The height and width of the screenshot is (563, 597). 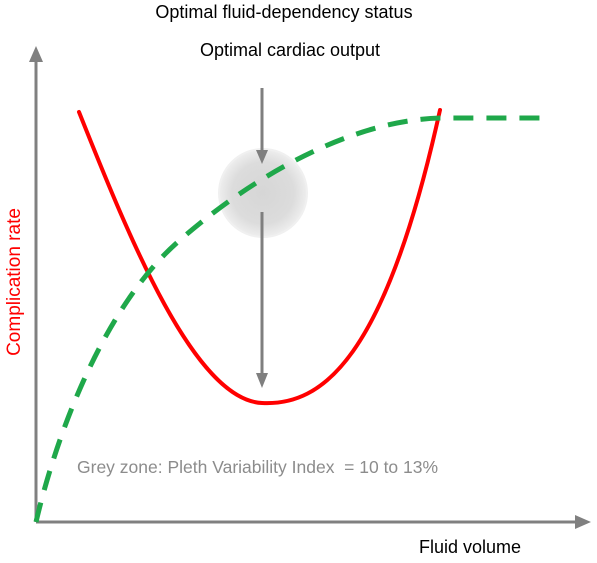 I want to click on y-axis-arrowhead, so click(x=36, y=54).